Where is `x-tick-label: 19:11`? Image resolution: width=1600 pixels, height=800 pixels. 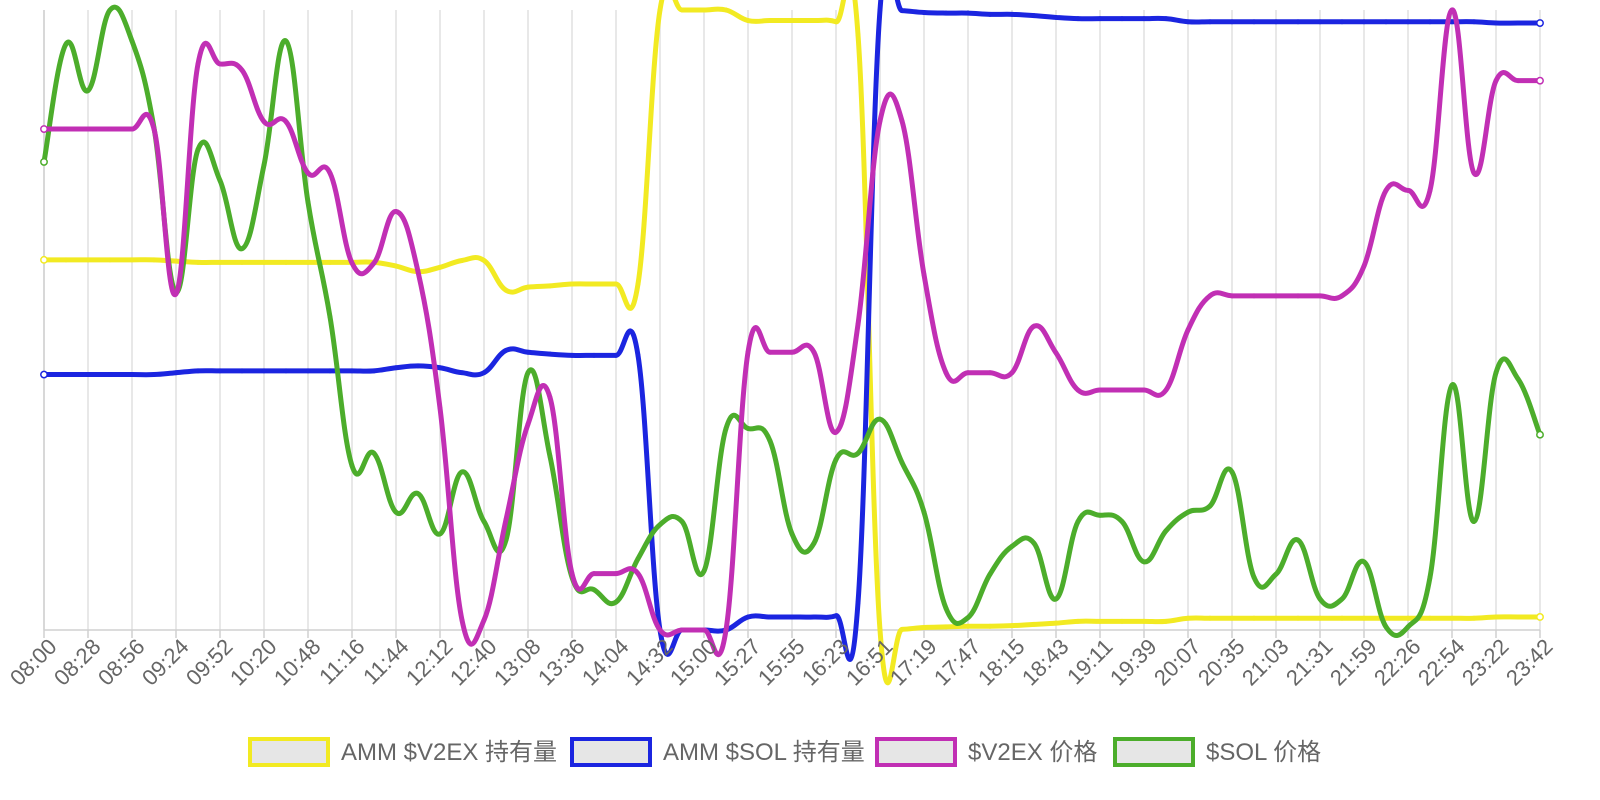 x-tick-label: 19:11 is located at coordinates (1089, 661).